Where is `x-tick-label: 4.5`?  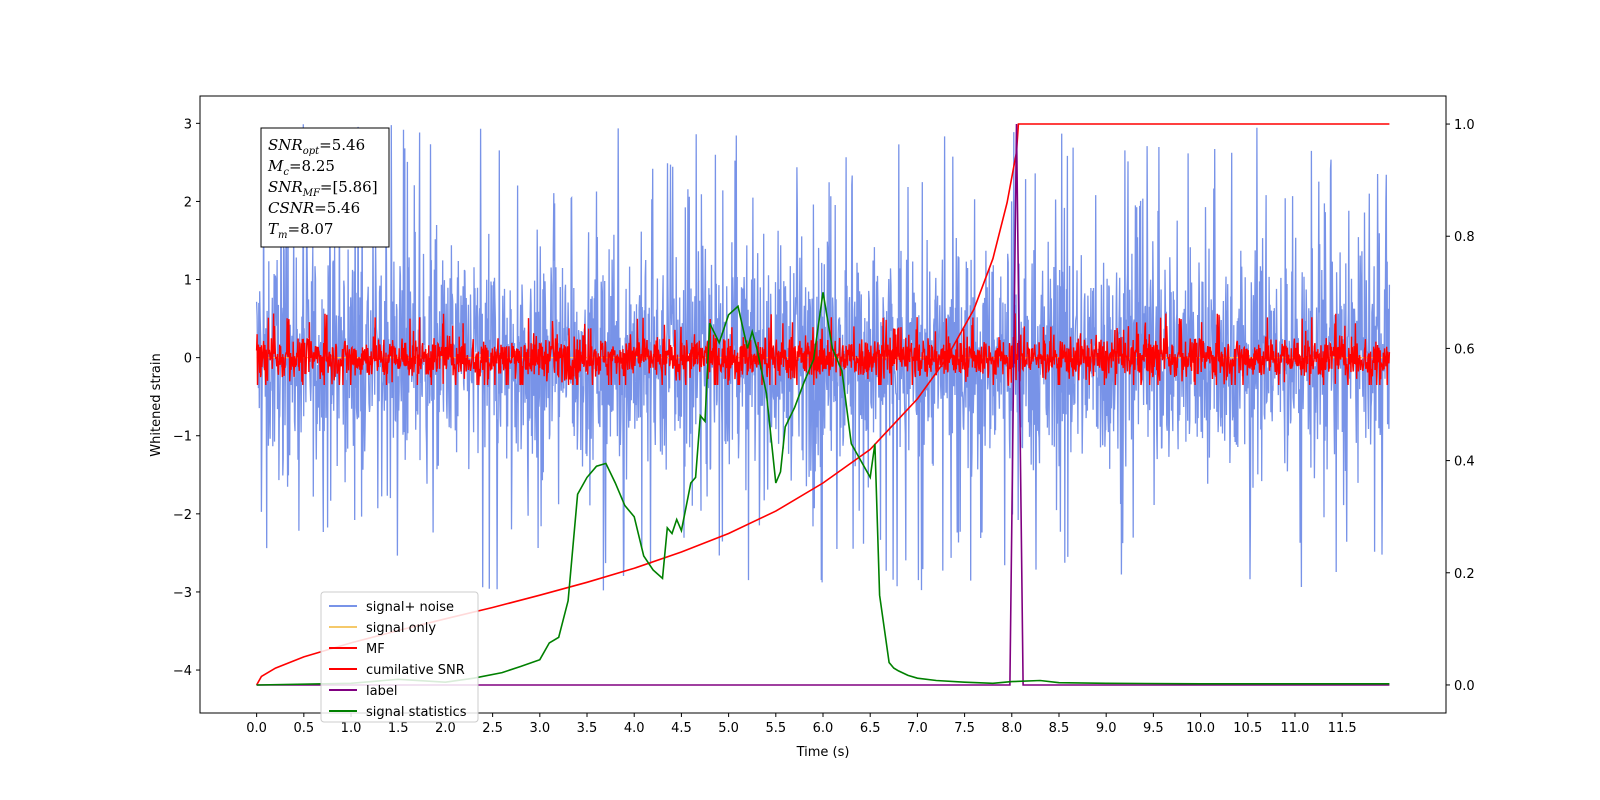 x-tick-label: 4.5 is located at coordinates (681, 728).